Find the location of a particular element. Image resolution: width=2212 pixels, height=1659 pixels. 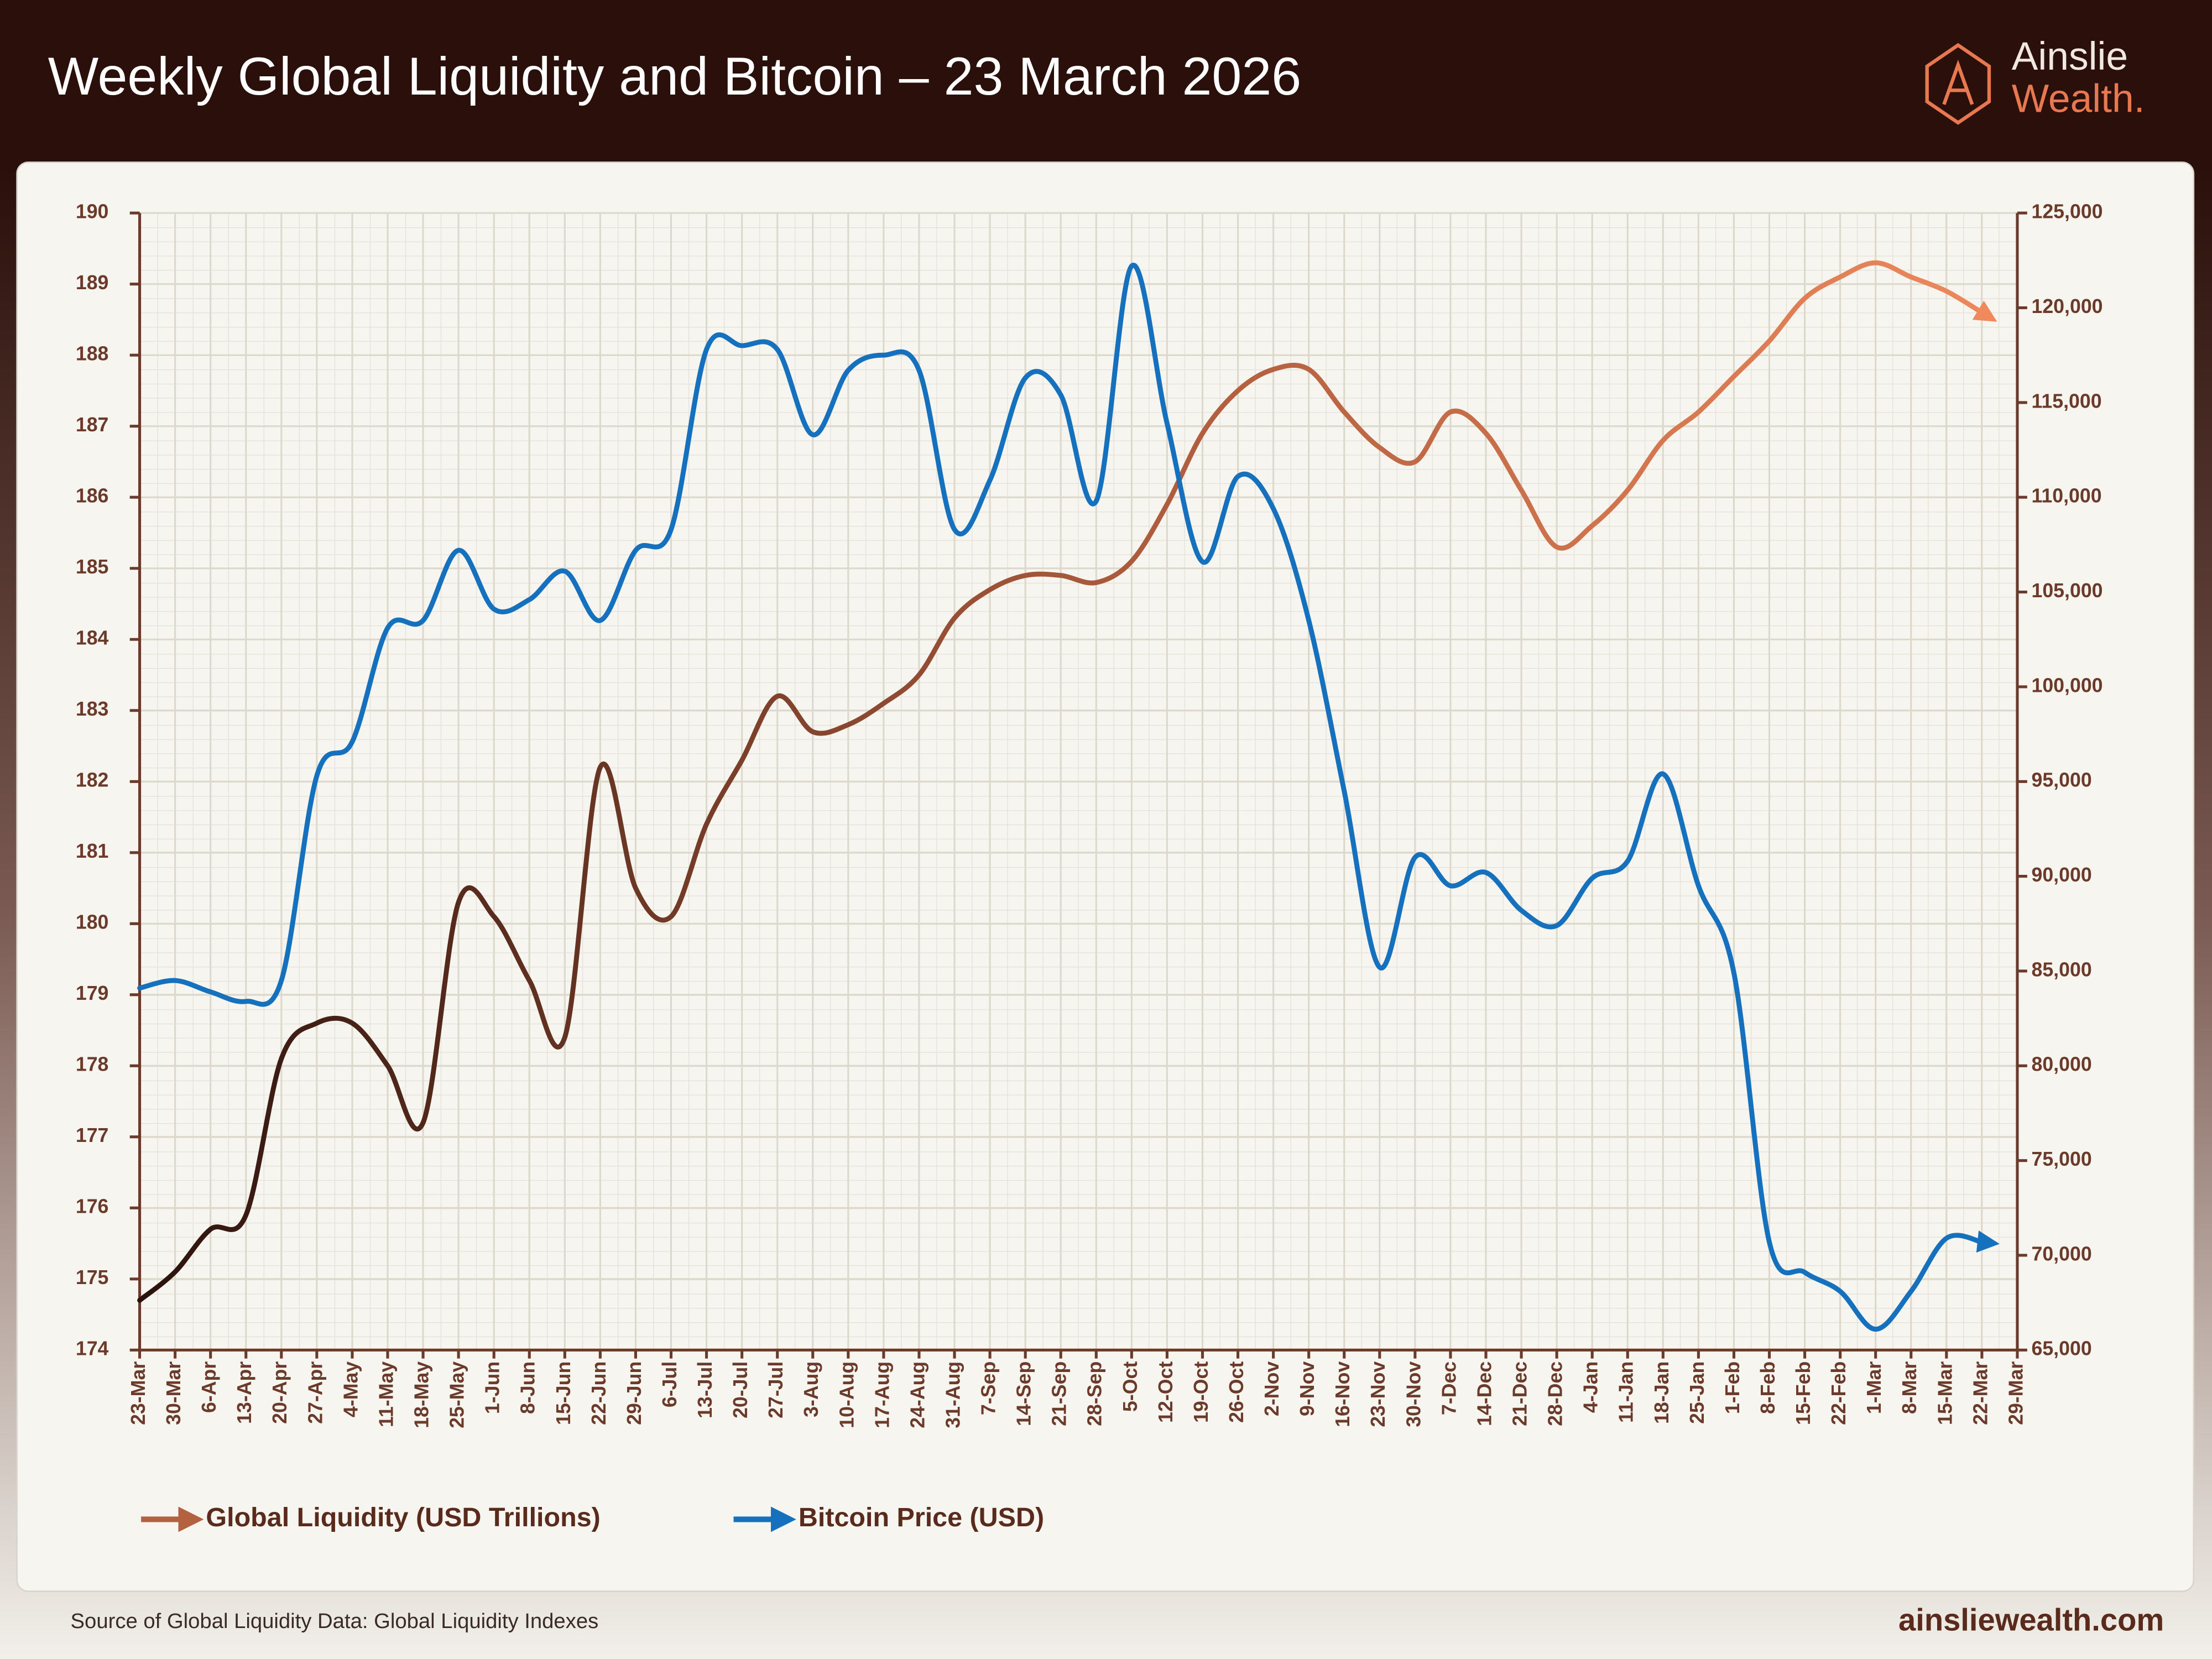

x-tick-label: 4-Jan is located at coordinates (1591, 1387).